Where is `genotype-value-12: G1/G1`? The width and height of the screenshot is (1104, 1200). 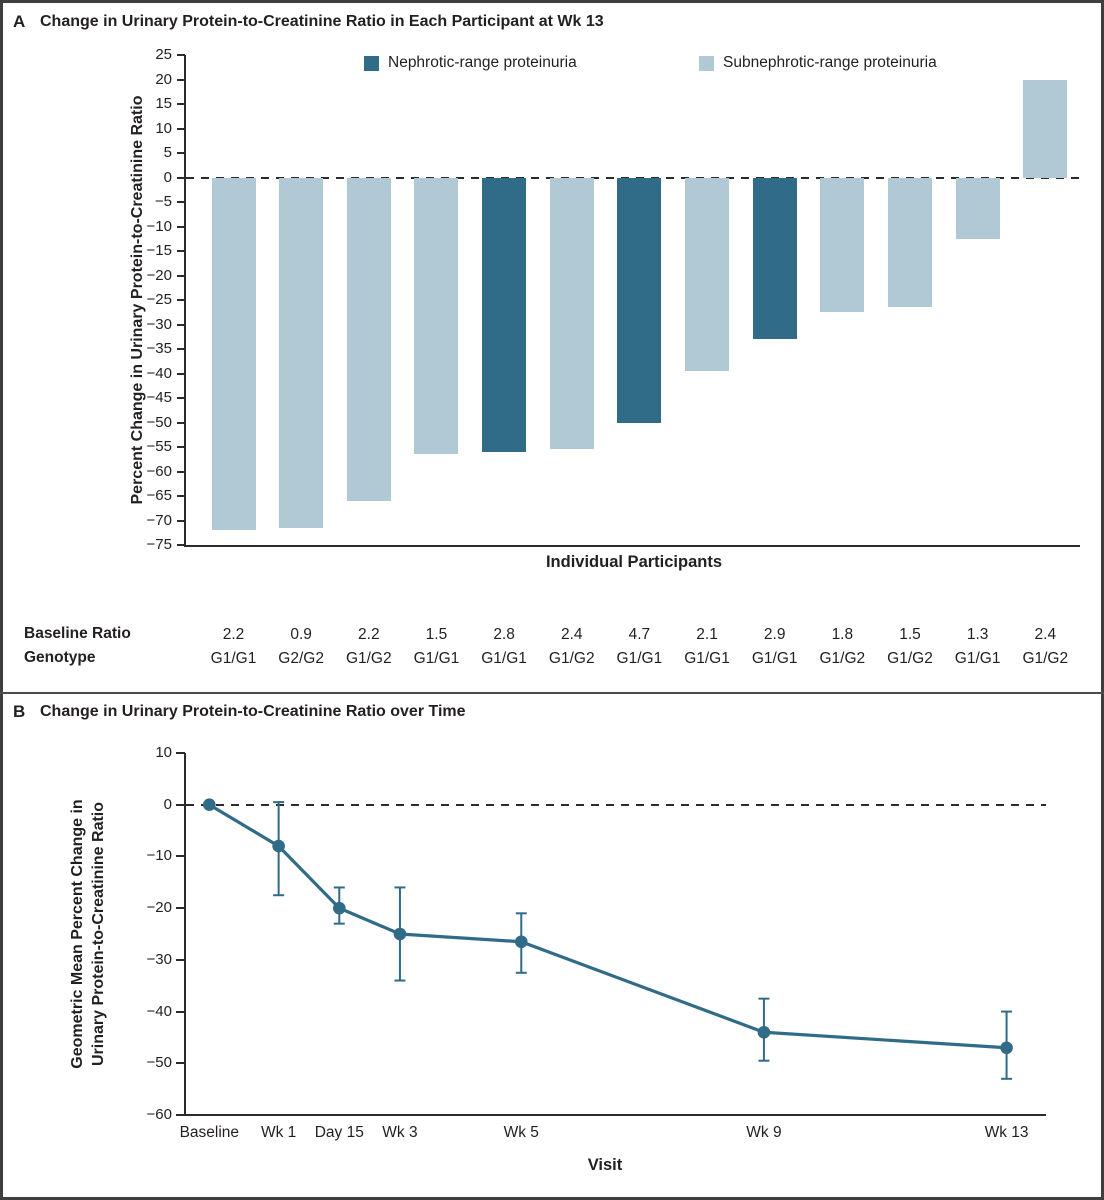
genotype-value-12: G1/G1 is located at coordinates (977, 658).